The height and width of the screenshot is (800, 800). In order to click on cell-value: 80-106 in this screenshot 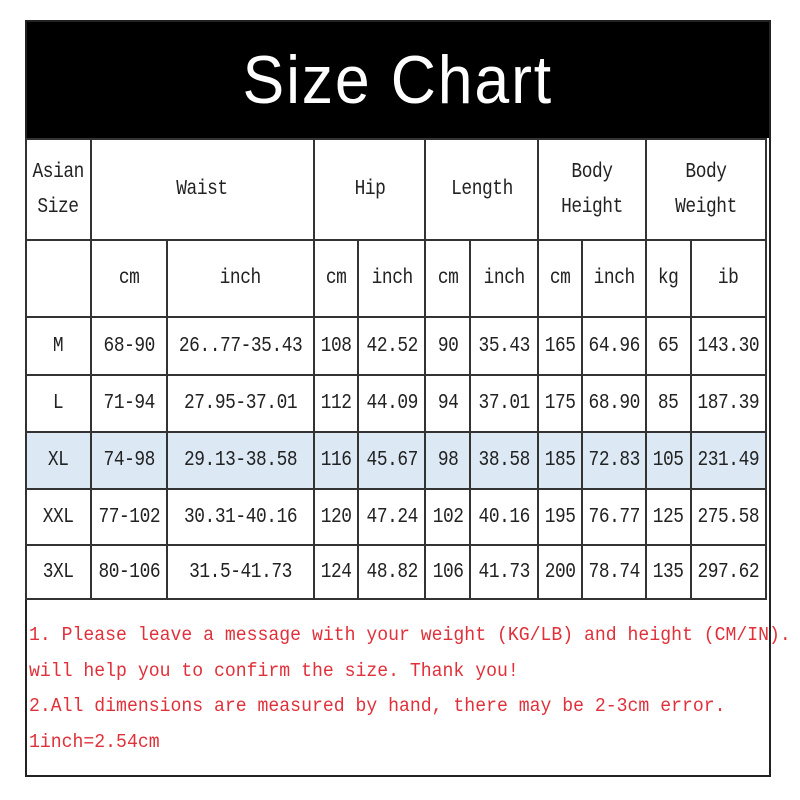, I will do `click(128, 572)`.